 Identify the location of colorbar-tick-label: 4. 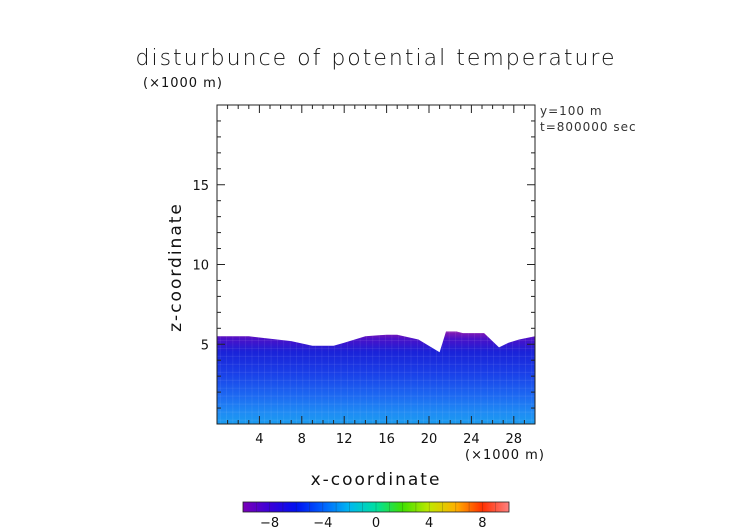
(429, 523).